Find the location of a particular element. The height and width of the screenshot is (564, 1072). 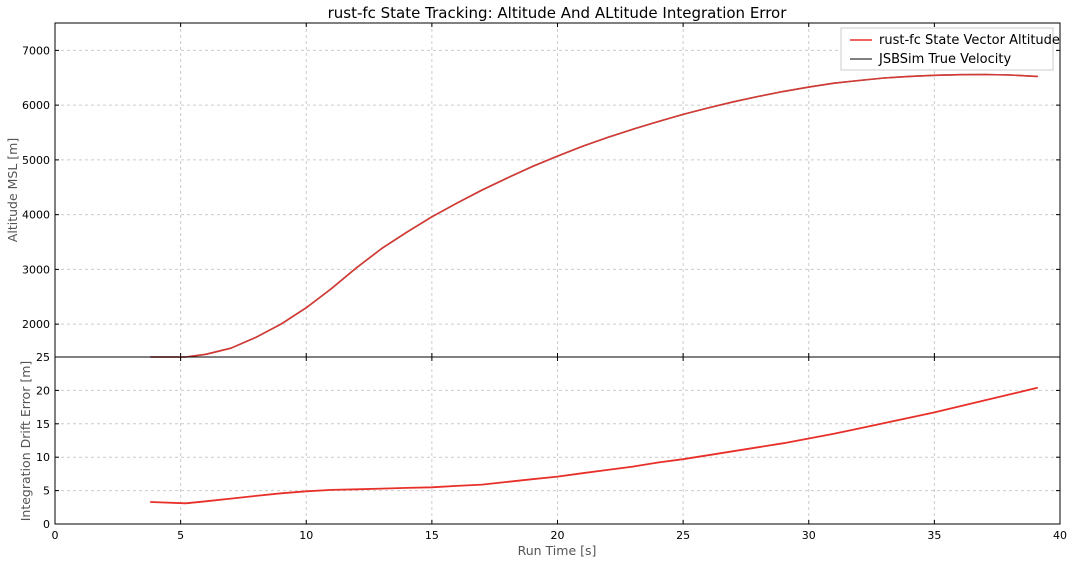

drift-error-y-tick-label: 0 is located at coordinates (46, 524).